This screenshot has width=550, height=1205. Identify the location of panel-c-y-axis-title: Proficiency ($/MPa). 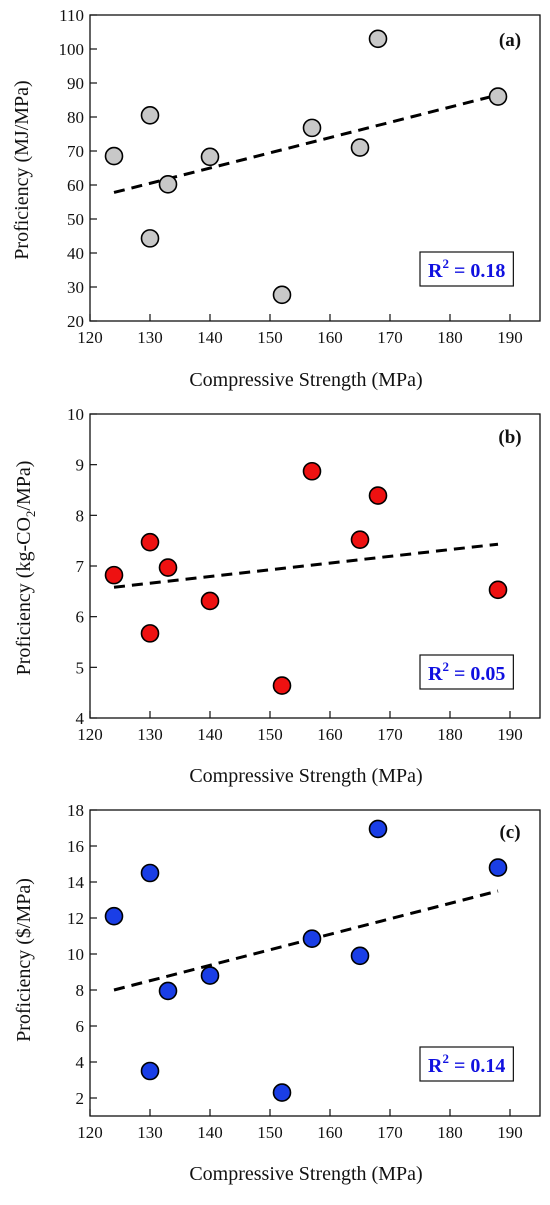
(24, 960).